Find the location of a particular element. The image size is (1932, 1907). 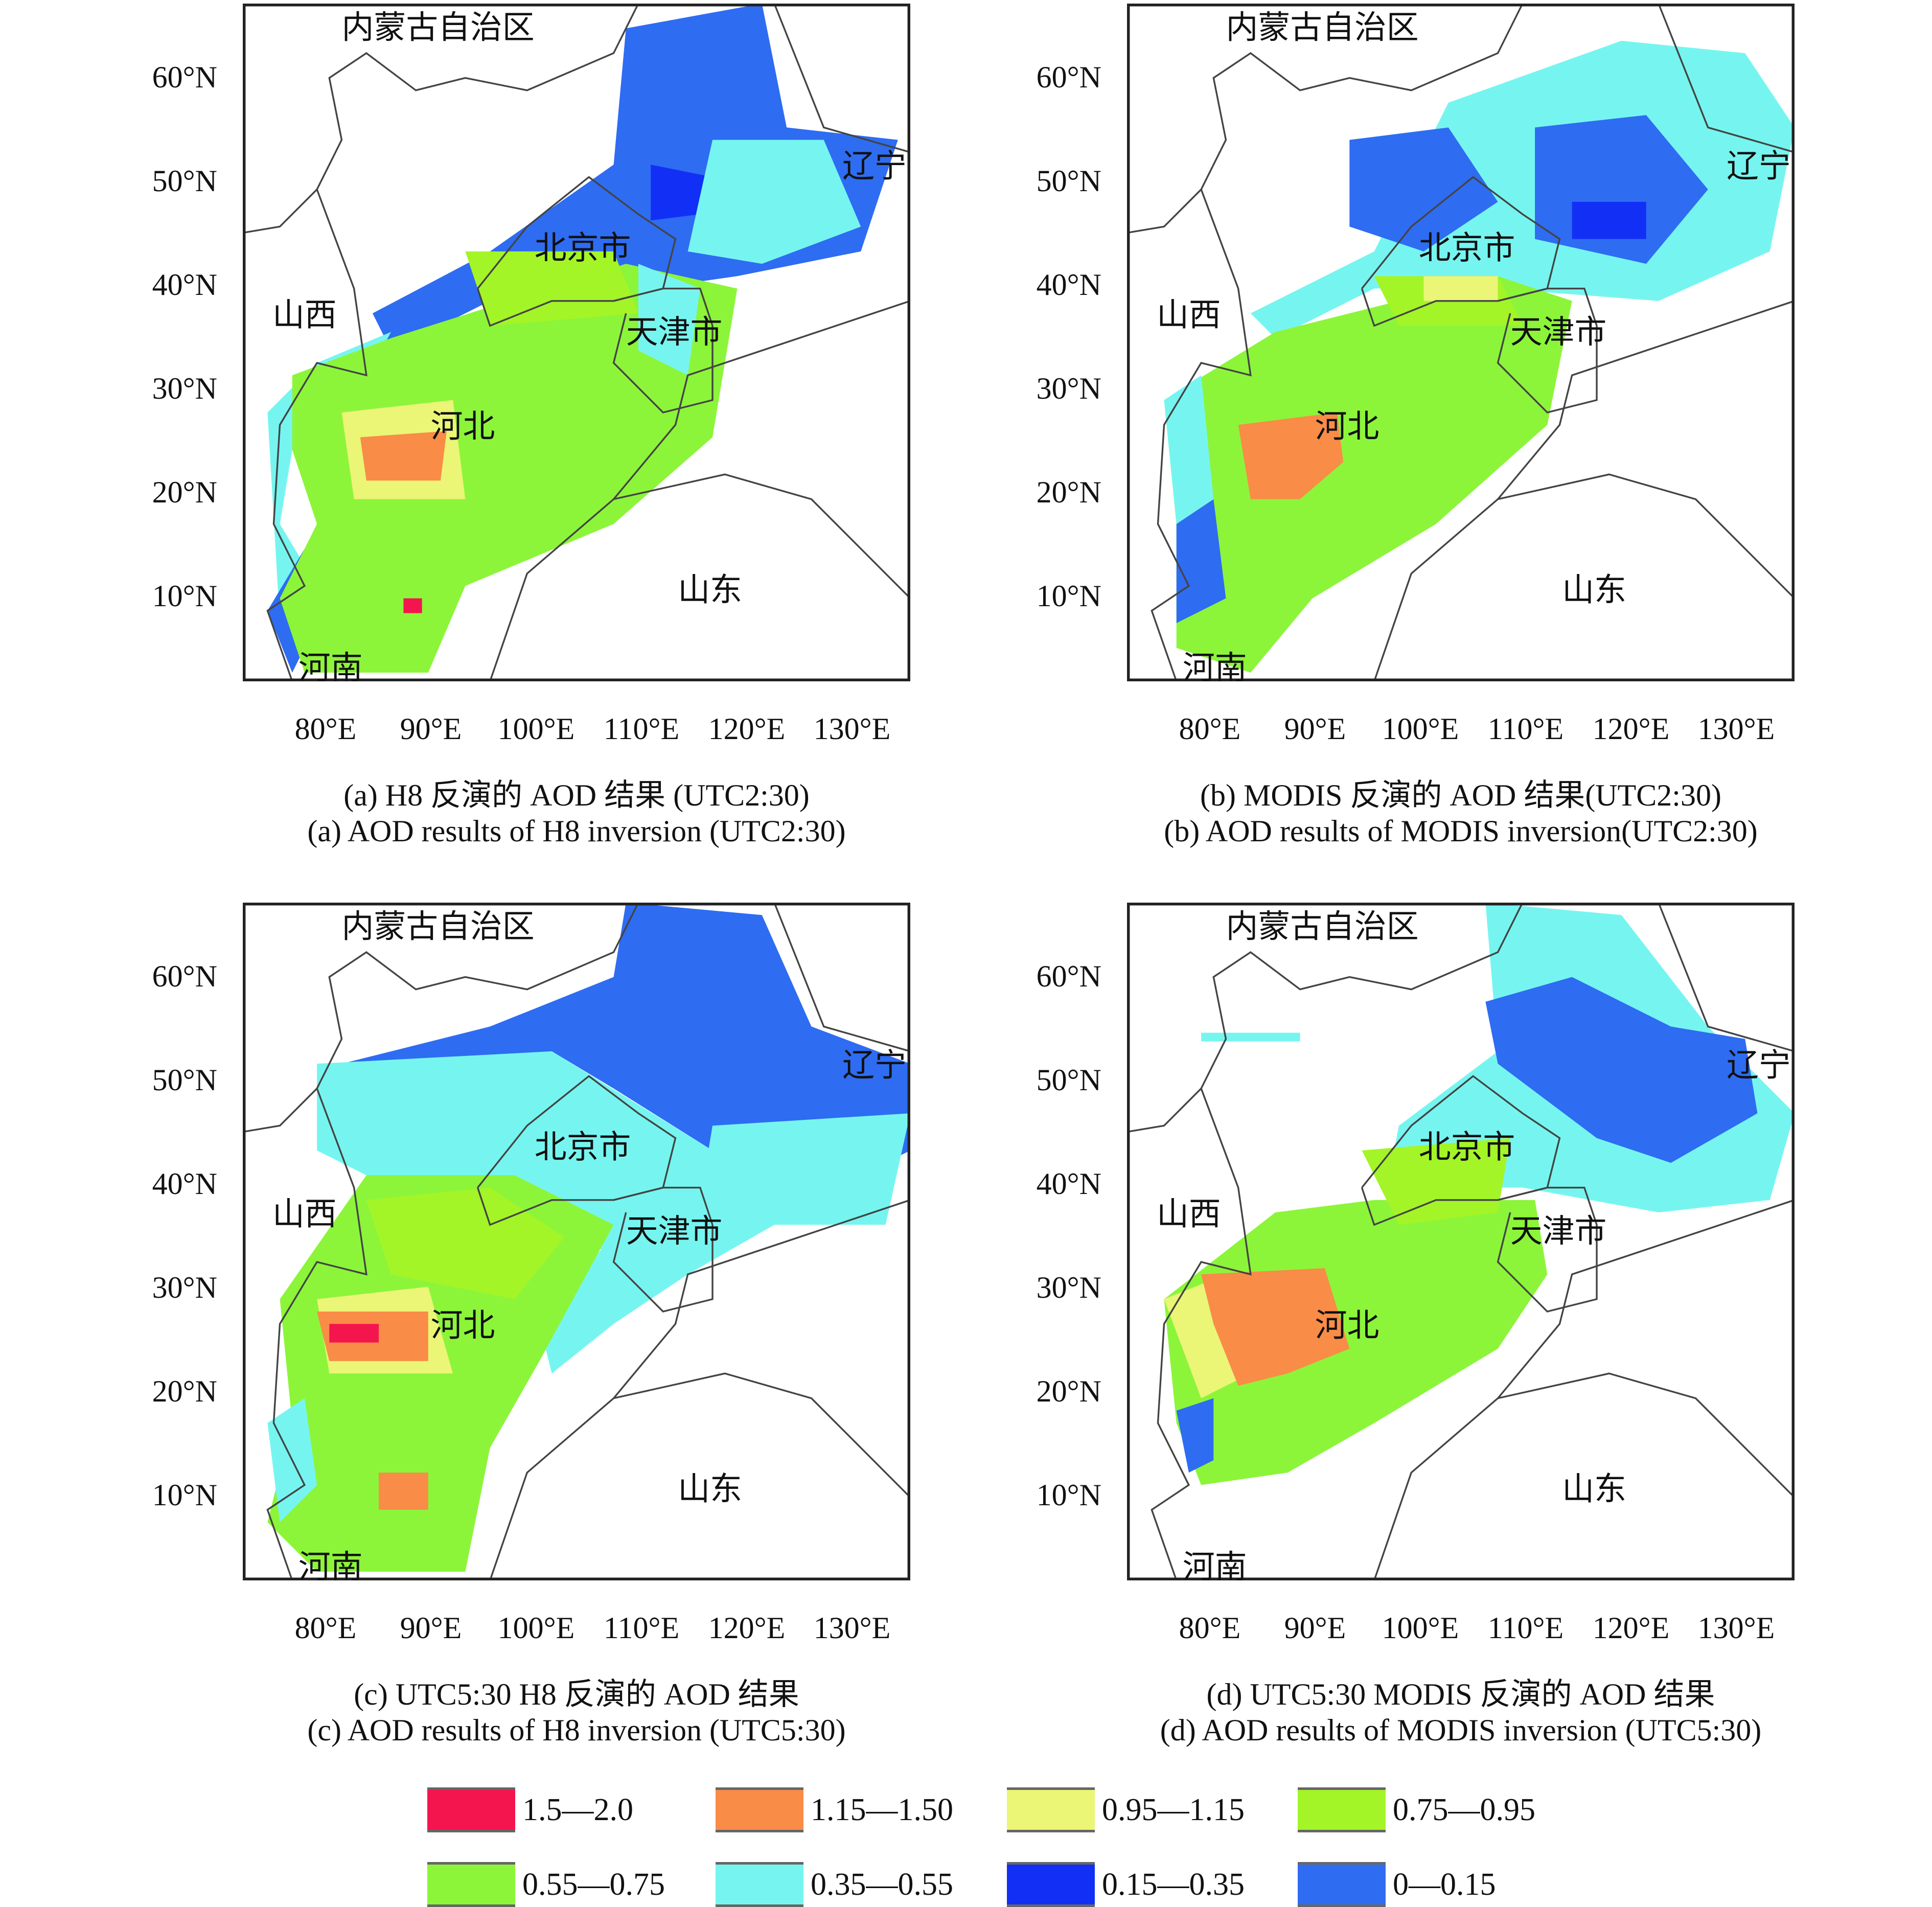

legend-item: 0.35—0.55 is located at coordinates (834, 1885).